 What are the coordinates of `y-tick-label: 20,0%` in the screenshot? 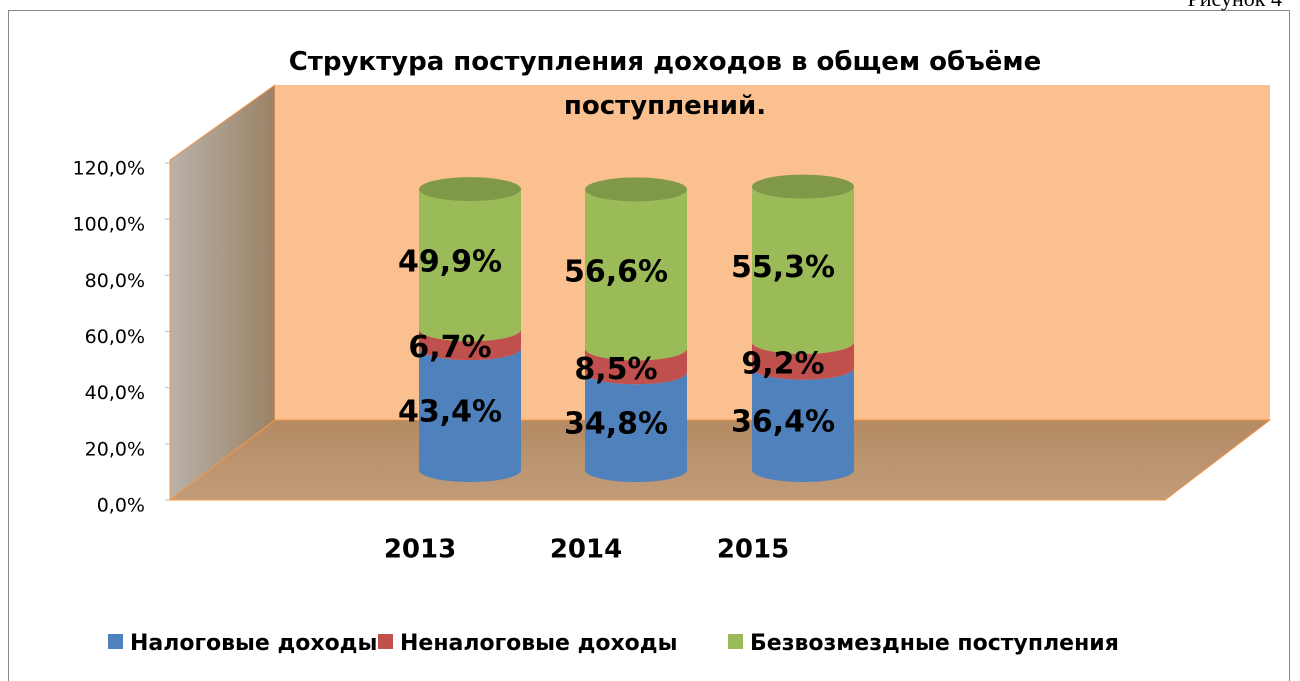 It's located at (115, 449).